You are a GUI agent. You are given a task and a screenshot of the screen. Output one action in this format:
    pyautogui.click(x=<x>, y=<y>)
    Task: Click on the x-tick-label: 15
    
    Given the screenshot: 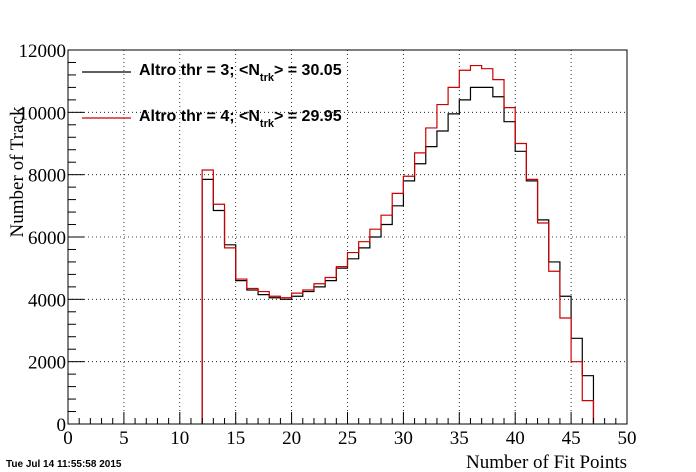 What is the action you would take?
    pyautogui.click(x=235, y=438)
    